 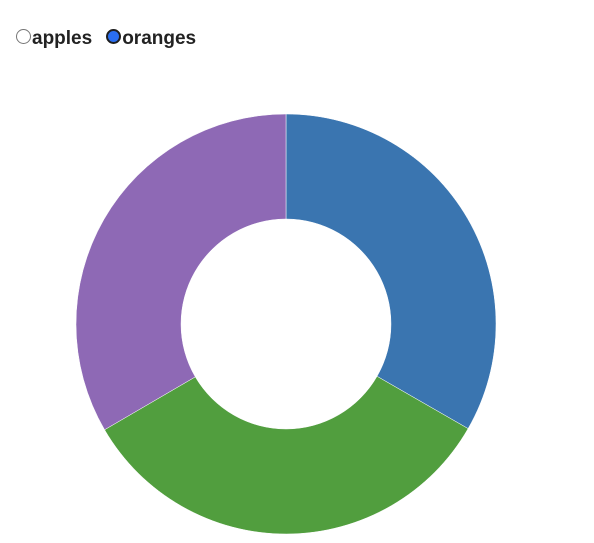 I want to click on oranges-radio, so click(x=114, y=36).